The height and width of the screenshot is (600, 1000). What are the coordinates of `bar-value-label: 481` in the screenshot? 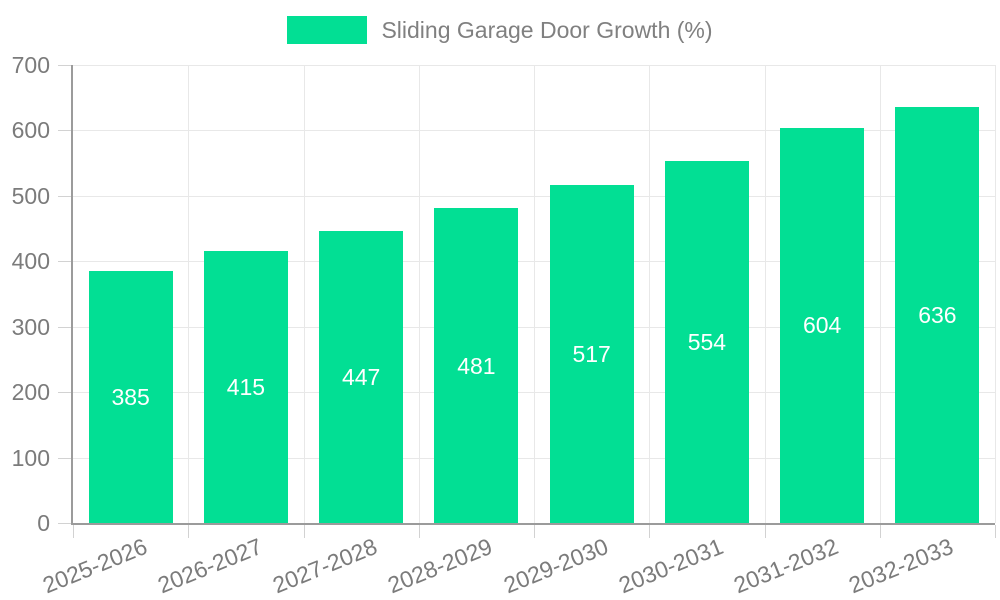 It's located at (476, 365).